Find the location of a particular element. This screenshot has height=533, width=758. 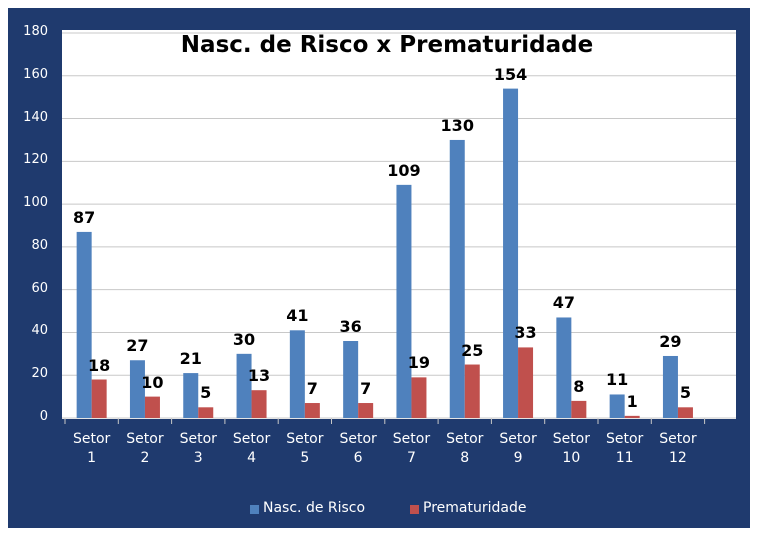

data-label: 33 is located at coordinates (525, 333).